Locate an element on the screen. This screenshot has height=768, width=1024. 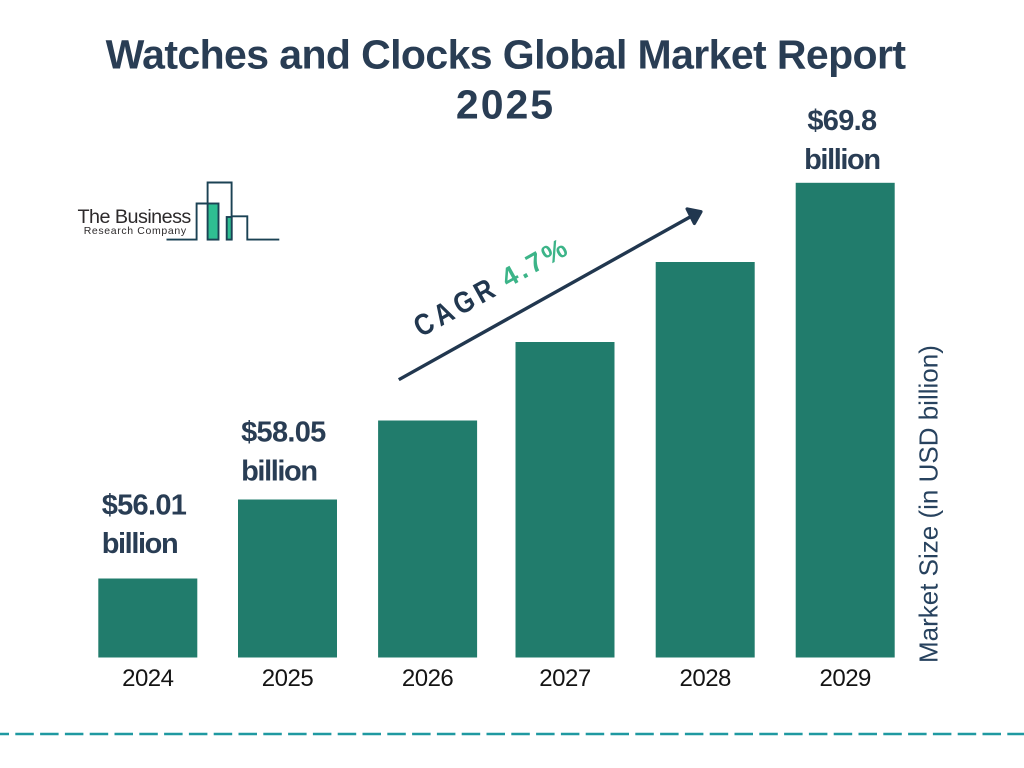
svg-text: The Business is located at coordinates (135, 217).